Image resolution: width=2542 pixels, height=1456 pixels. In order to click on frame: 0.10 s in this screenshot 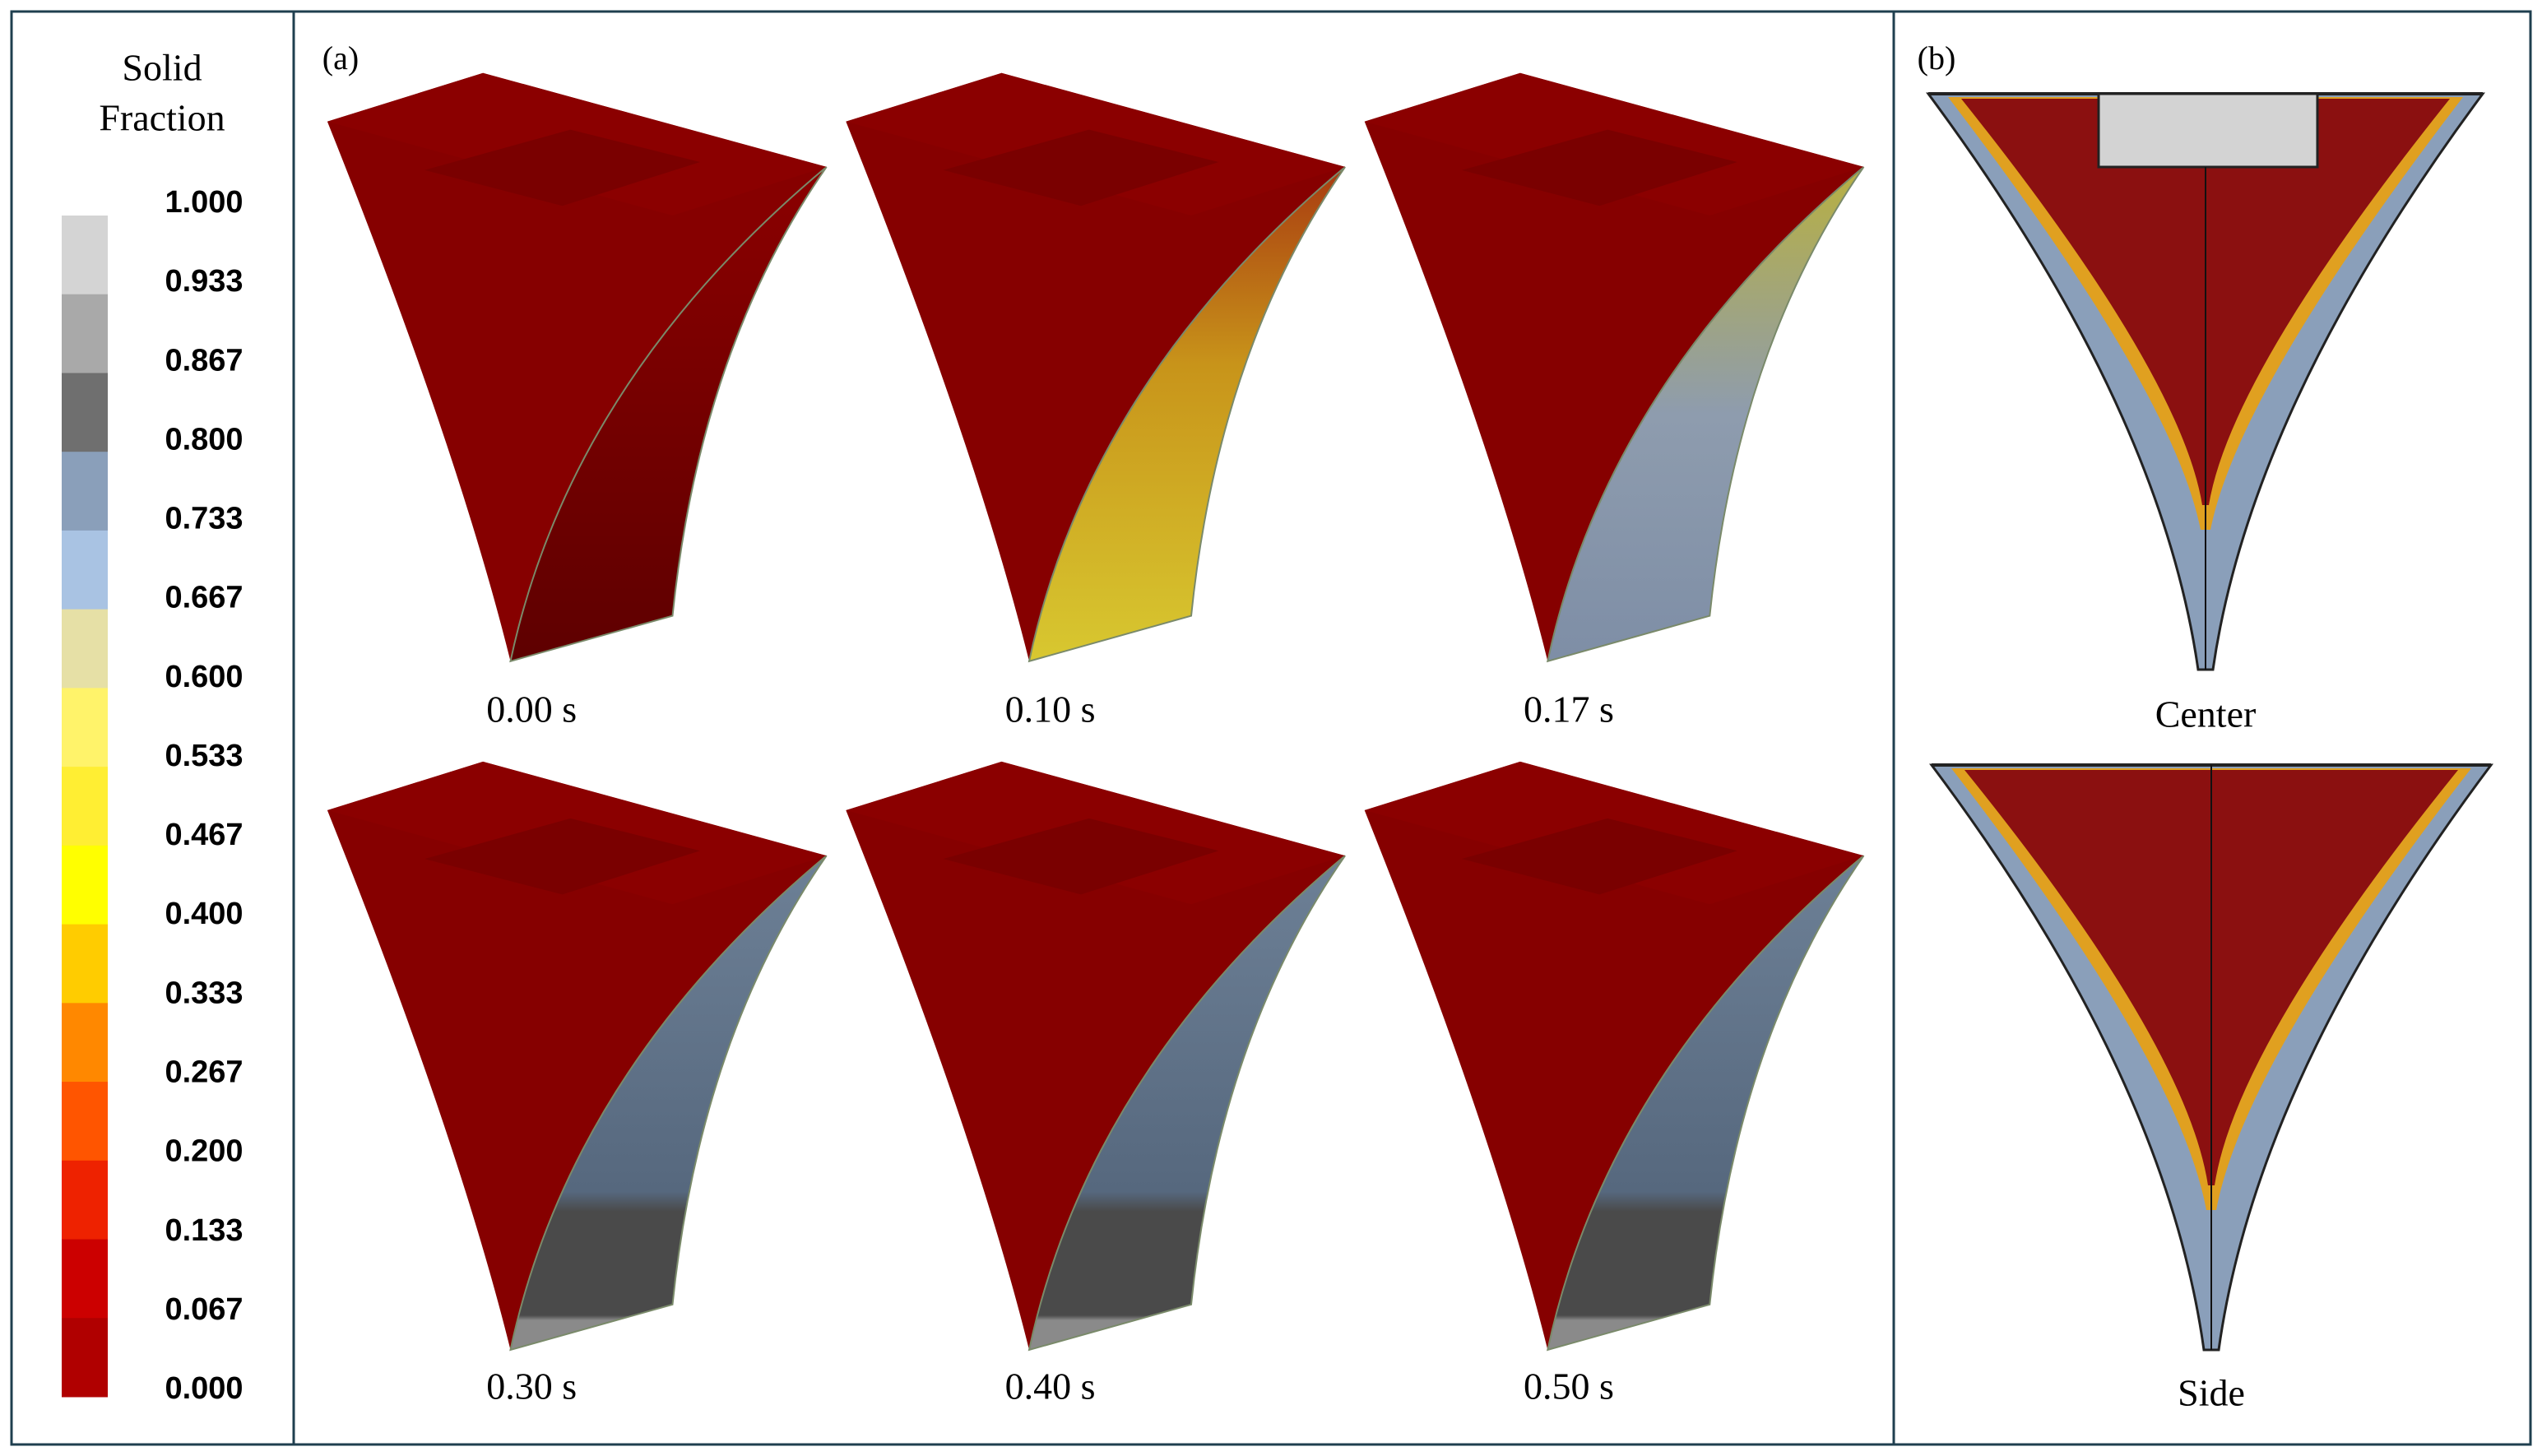, I will do `click(1096, 401)`.